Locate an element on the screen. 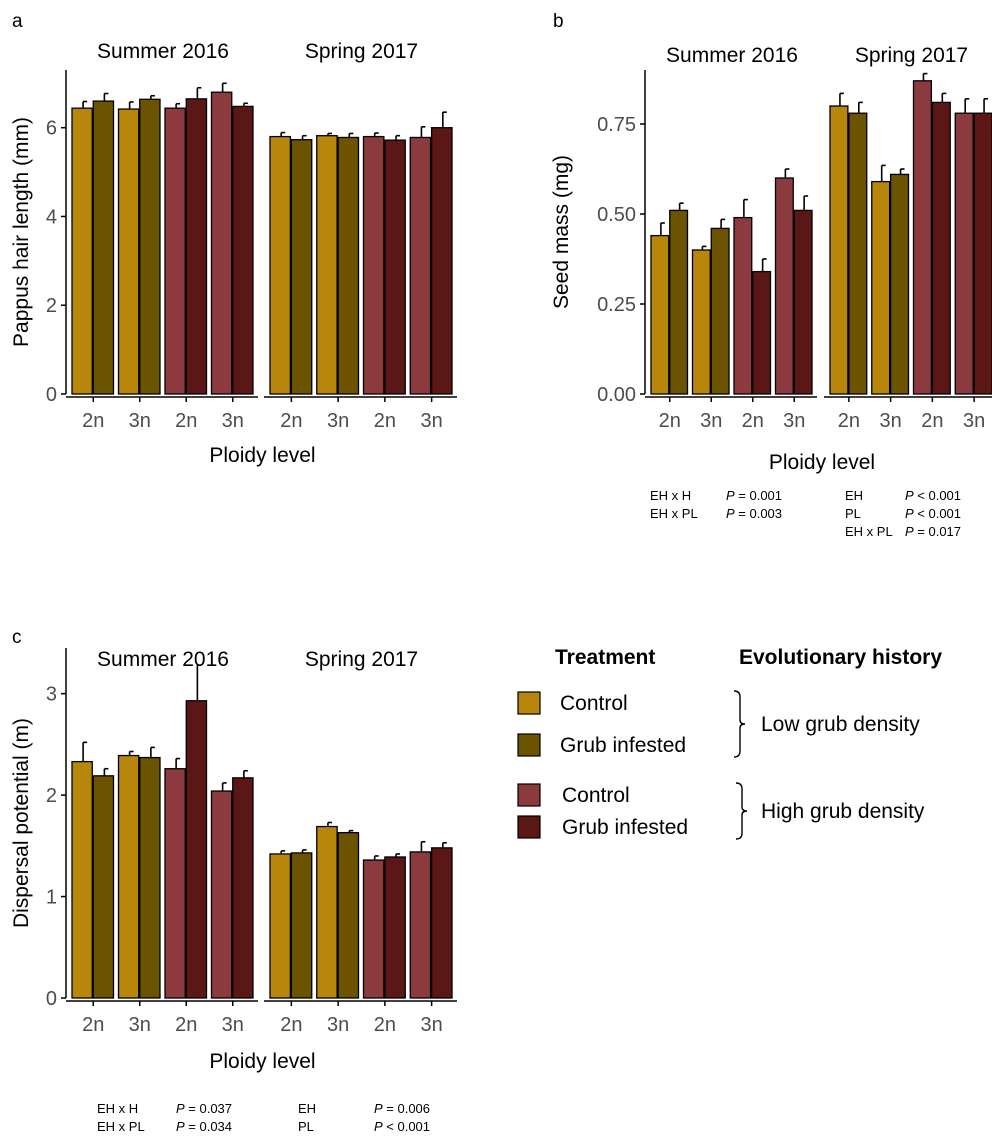 This screenshot has height=1138, width=992. legend-swatch is located at coordinates (529, 795).